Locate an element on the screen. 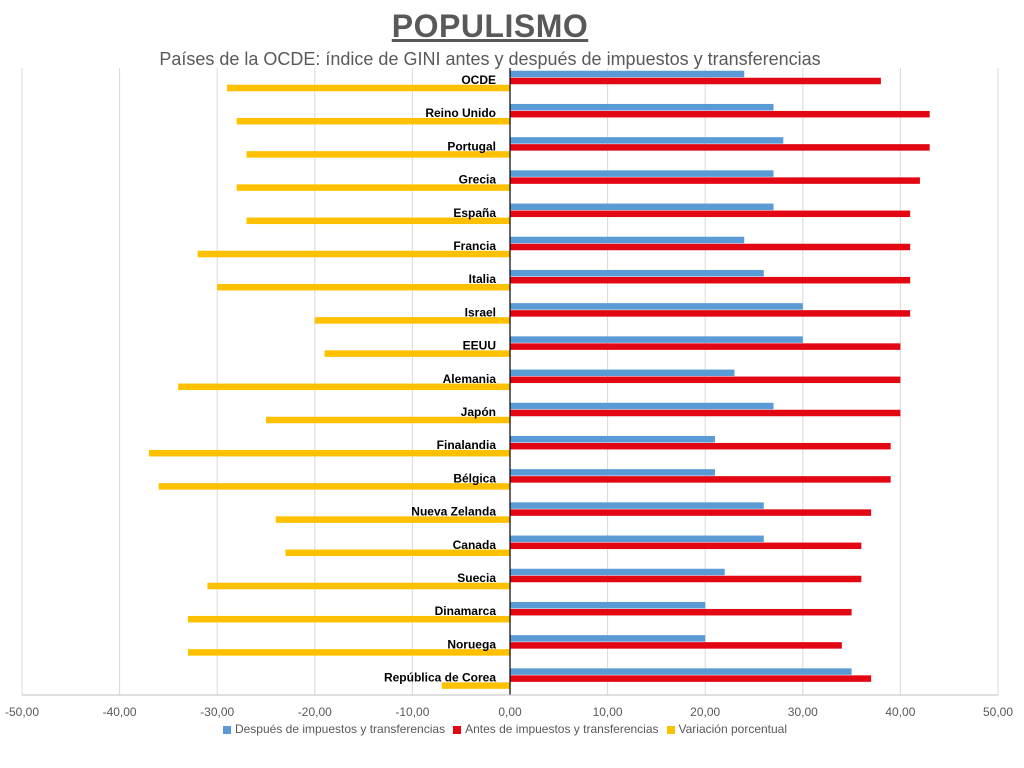 This screenshot has height=768, width=1024. x-tick-label: 0,00 is located at coordinates (510, 712).